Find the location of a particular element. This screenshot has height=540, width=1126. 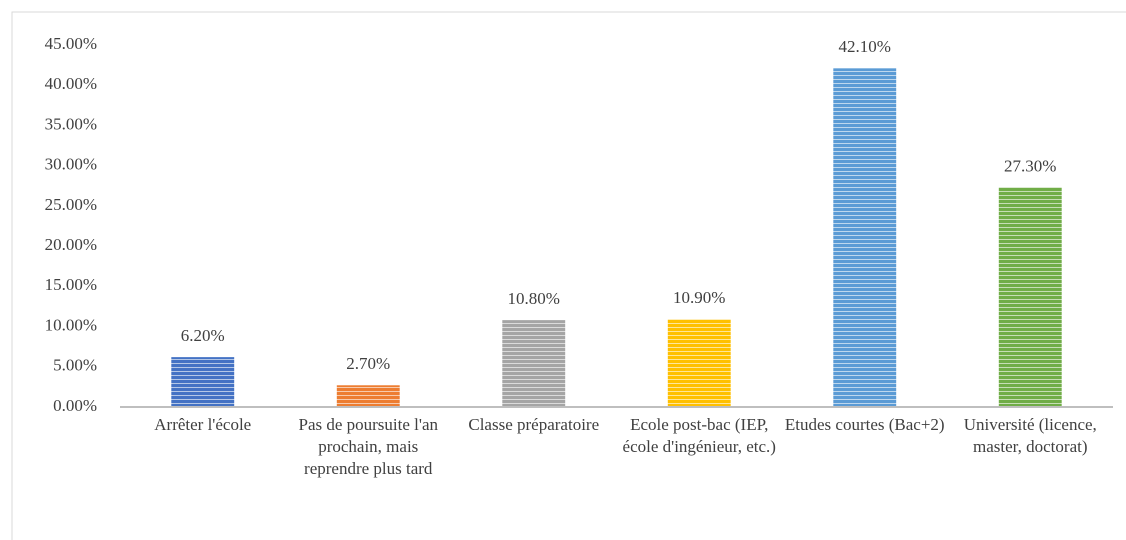

x-tick-label-box: Université (licence, master, doctorat) is located at coordinates (1030, 435).